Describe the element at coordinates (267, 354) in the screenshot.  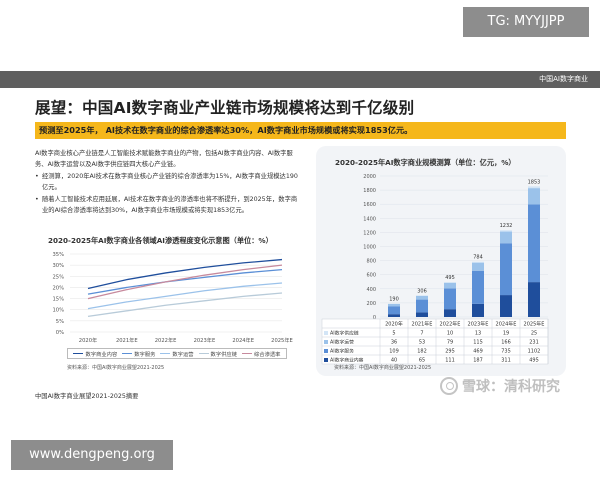
I see `line-legend-label: 综合渗透率` at that location.